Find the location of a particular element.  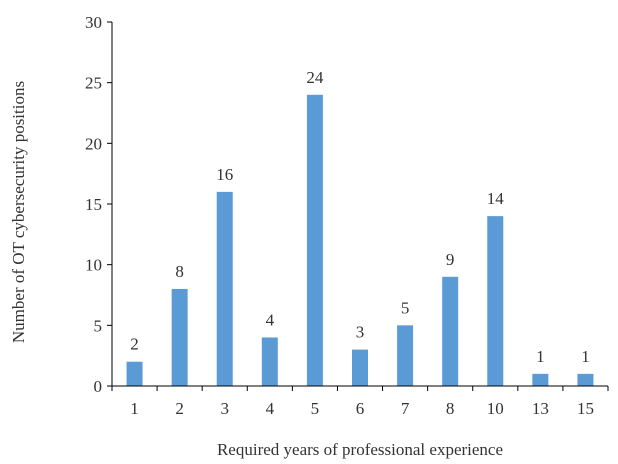

data-label: 24 is located at coordinates (315, 77).